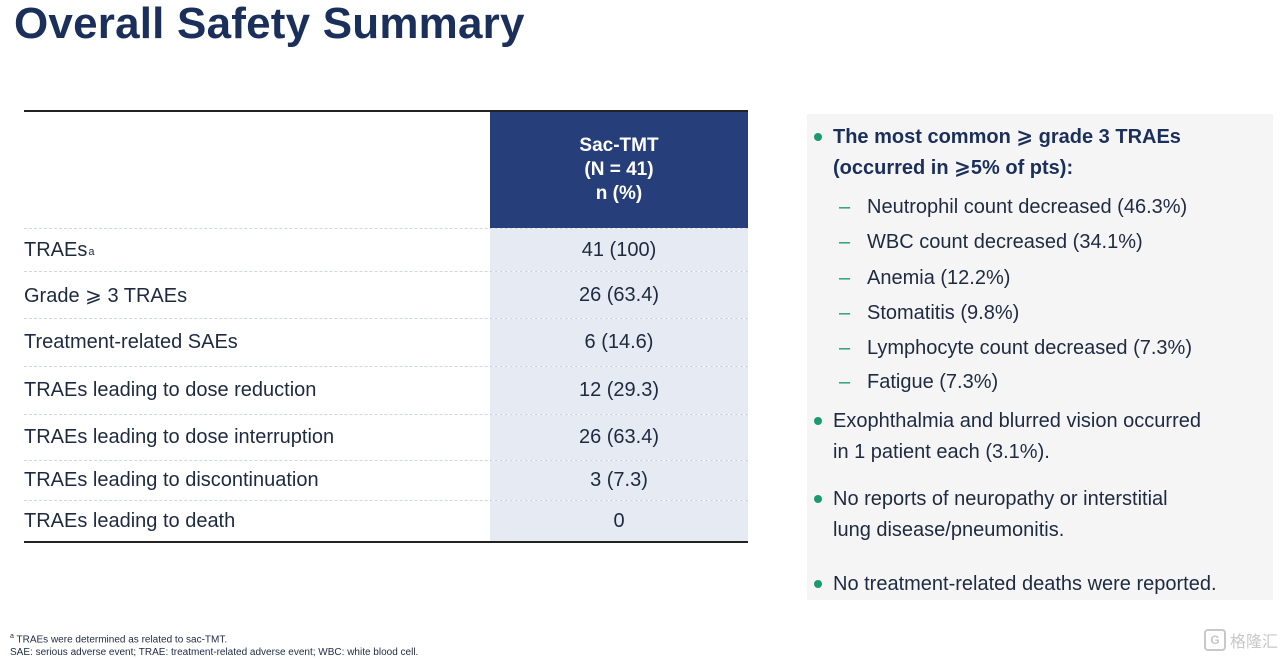  I want to click on sub-item: – Lymphocyte count decreased (7.3%), so click(1027, 348).